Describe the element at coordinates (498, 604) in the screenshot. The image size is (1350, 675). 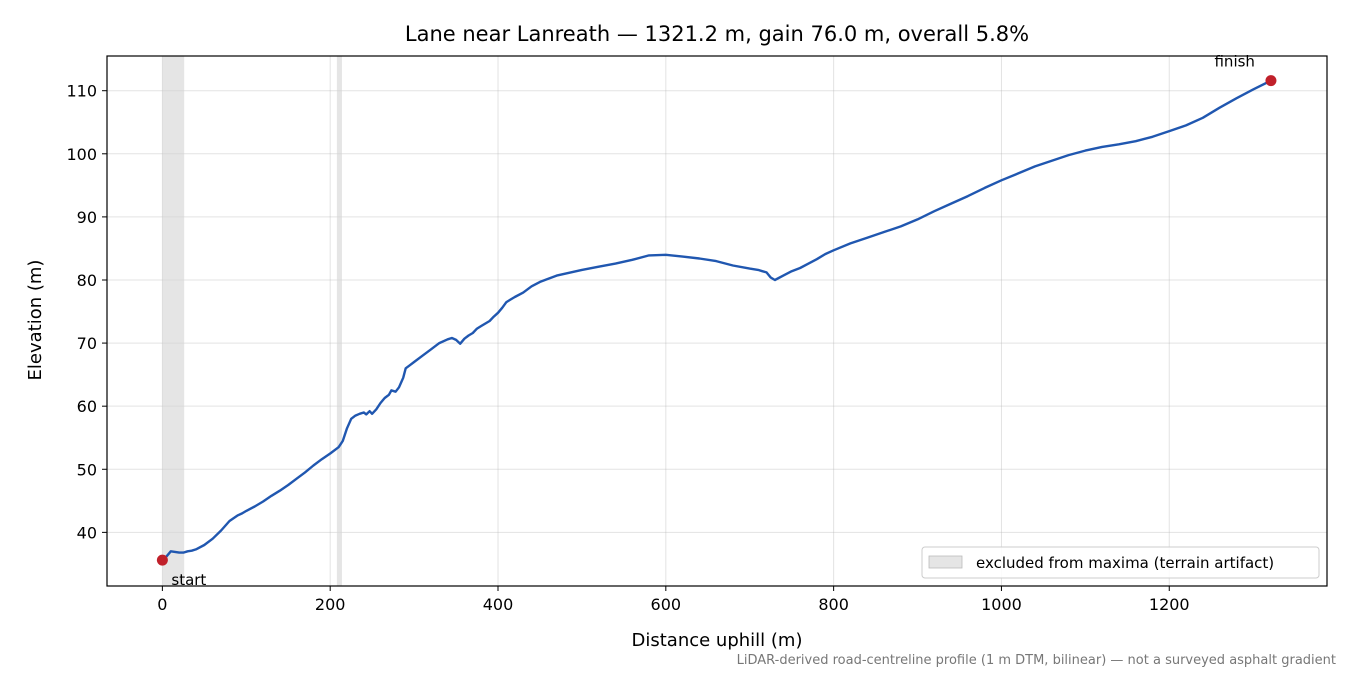
I see `x-tick-label: 400` at that location.